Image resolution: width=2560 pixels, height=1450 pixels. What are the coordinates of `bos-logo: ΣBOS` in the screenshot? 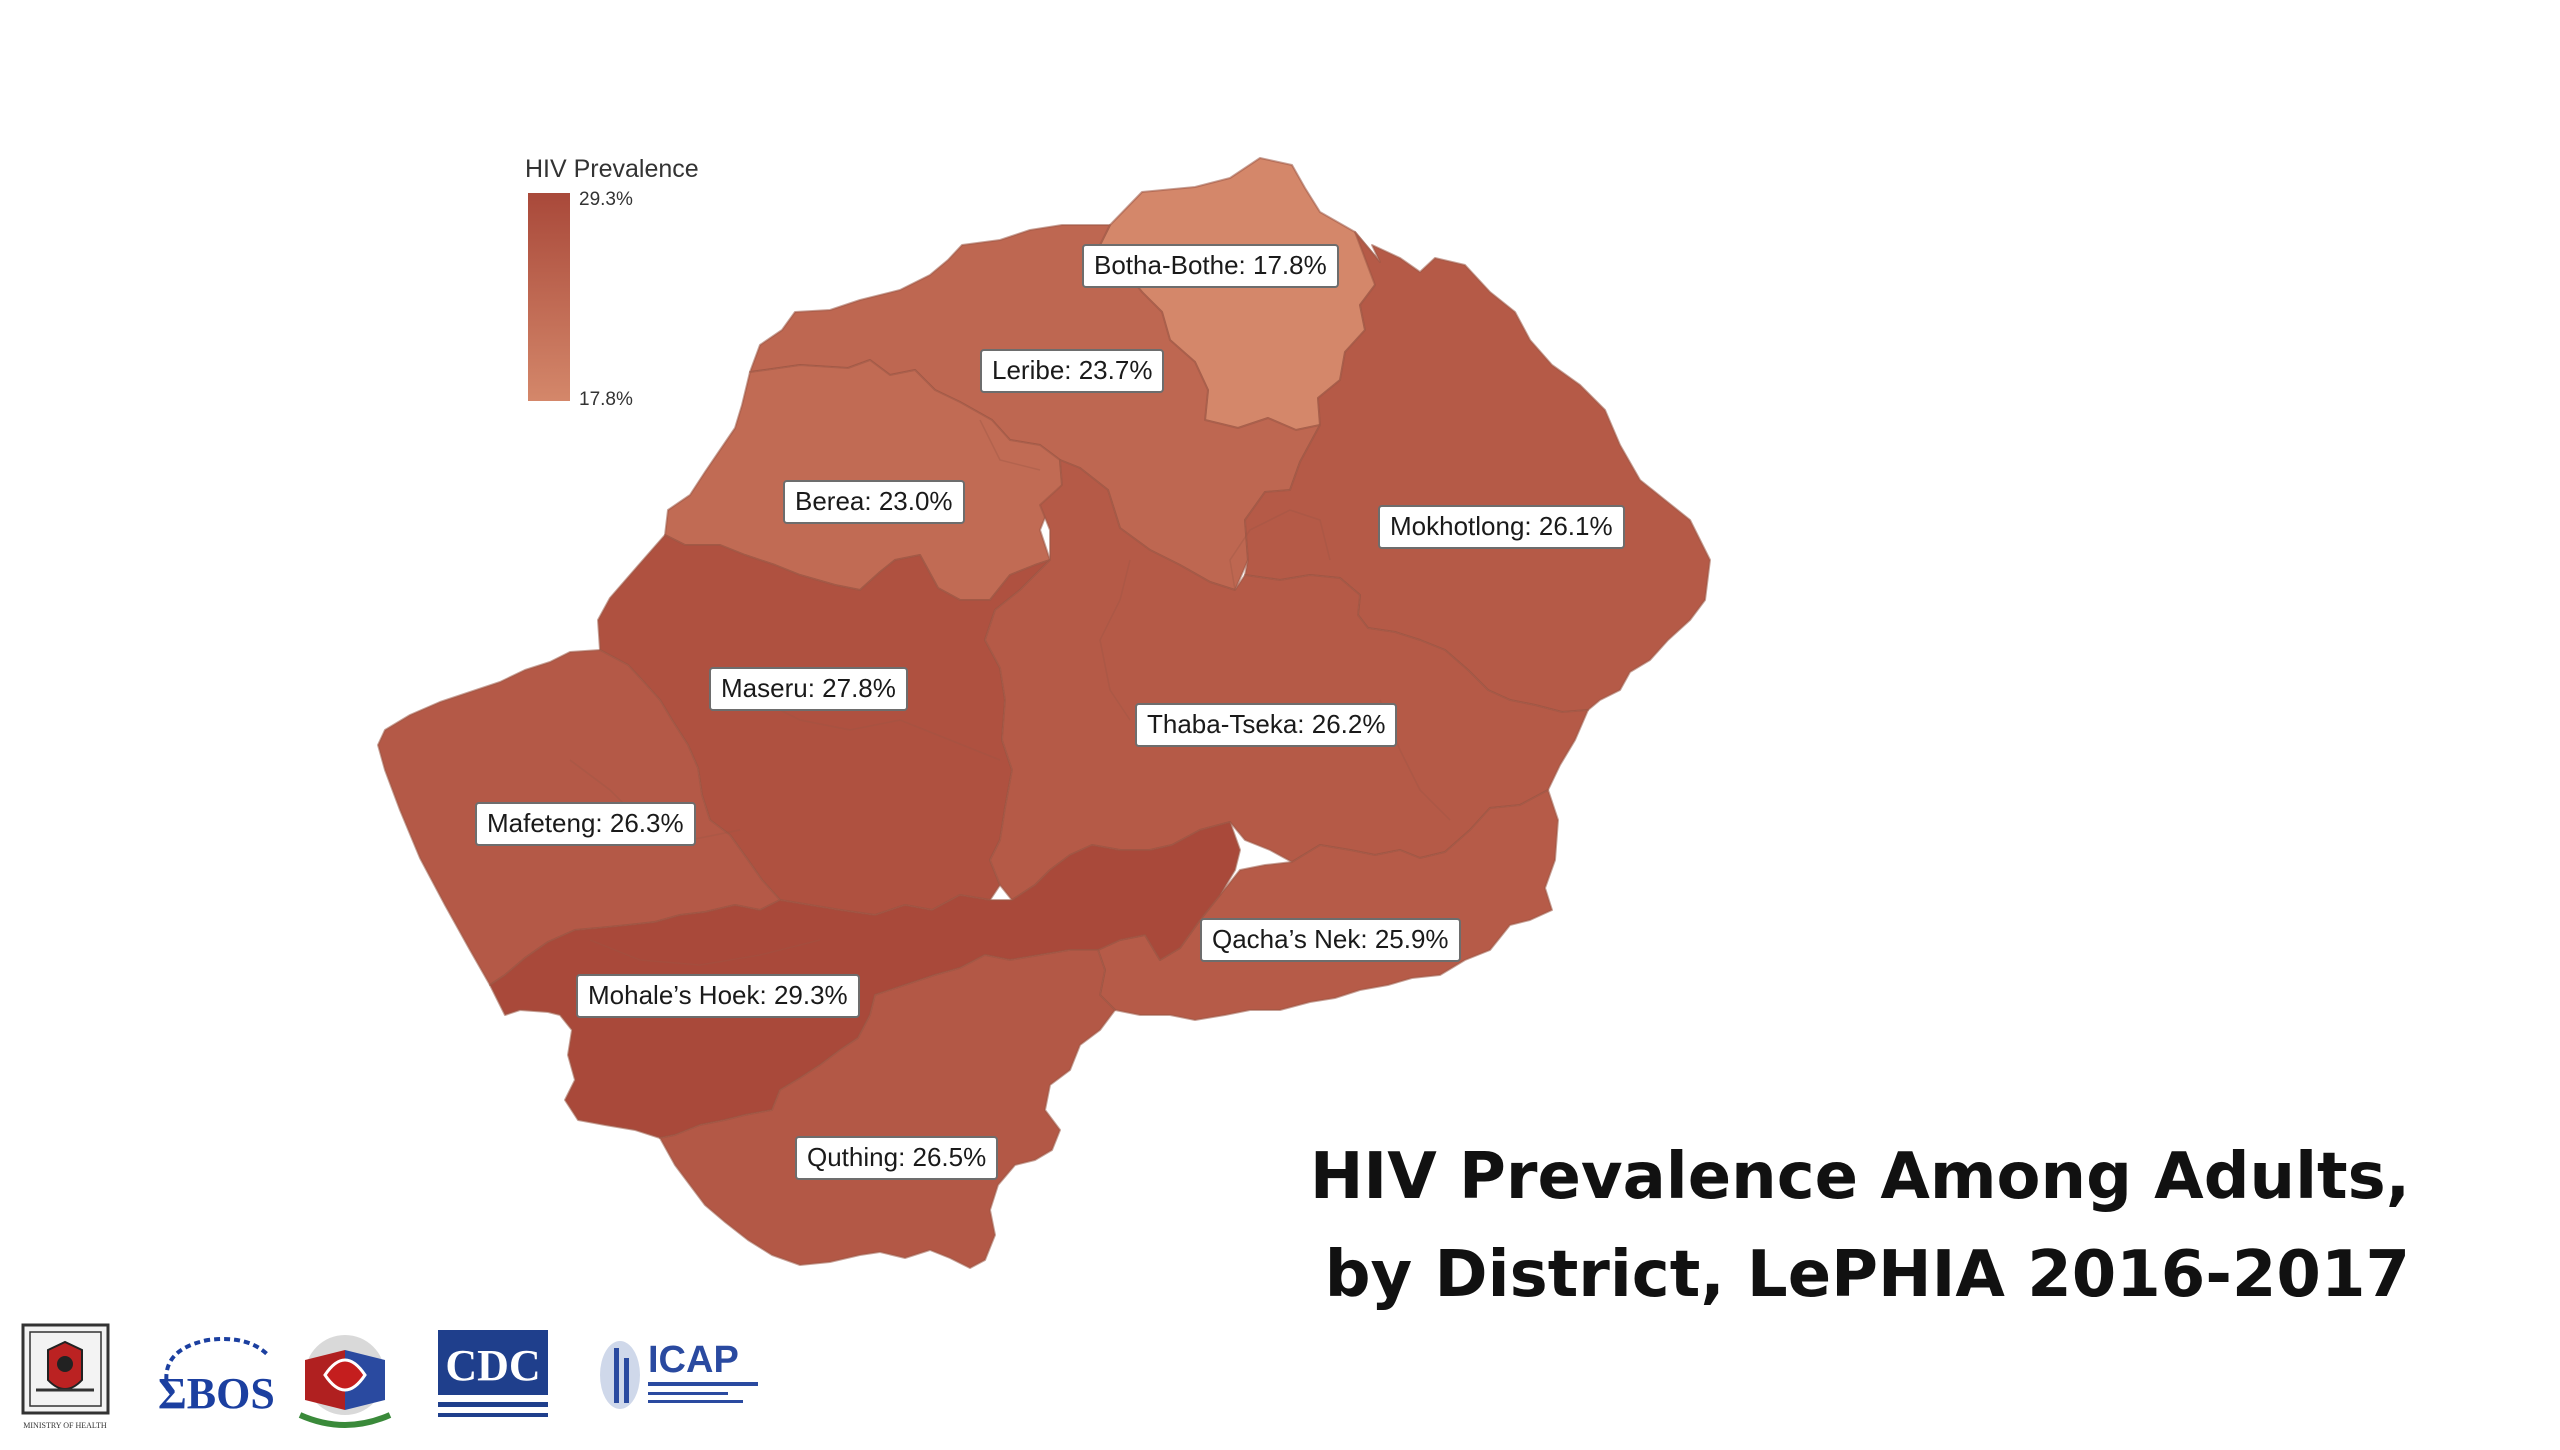 It's located at (216, 1377).